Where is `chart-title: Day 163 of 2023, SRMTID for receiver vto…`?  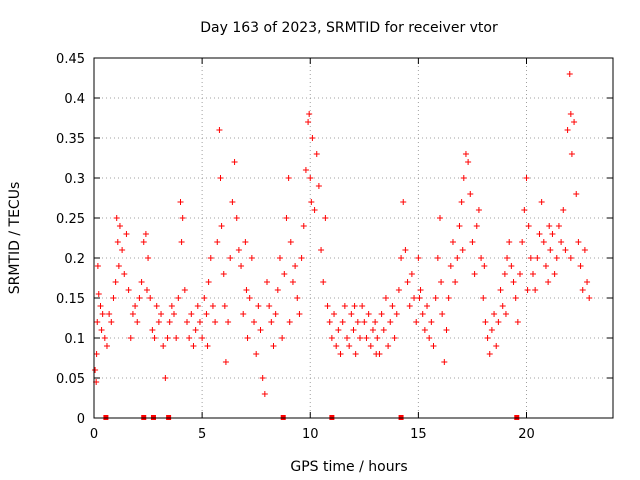 chart-title: Day 163 of 2023, SRMTID for receiver vto… is located at coordinates (349, 28).